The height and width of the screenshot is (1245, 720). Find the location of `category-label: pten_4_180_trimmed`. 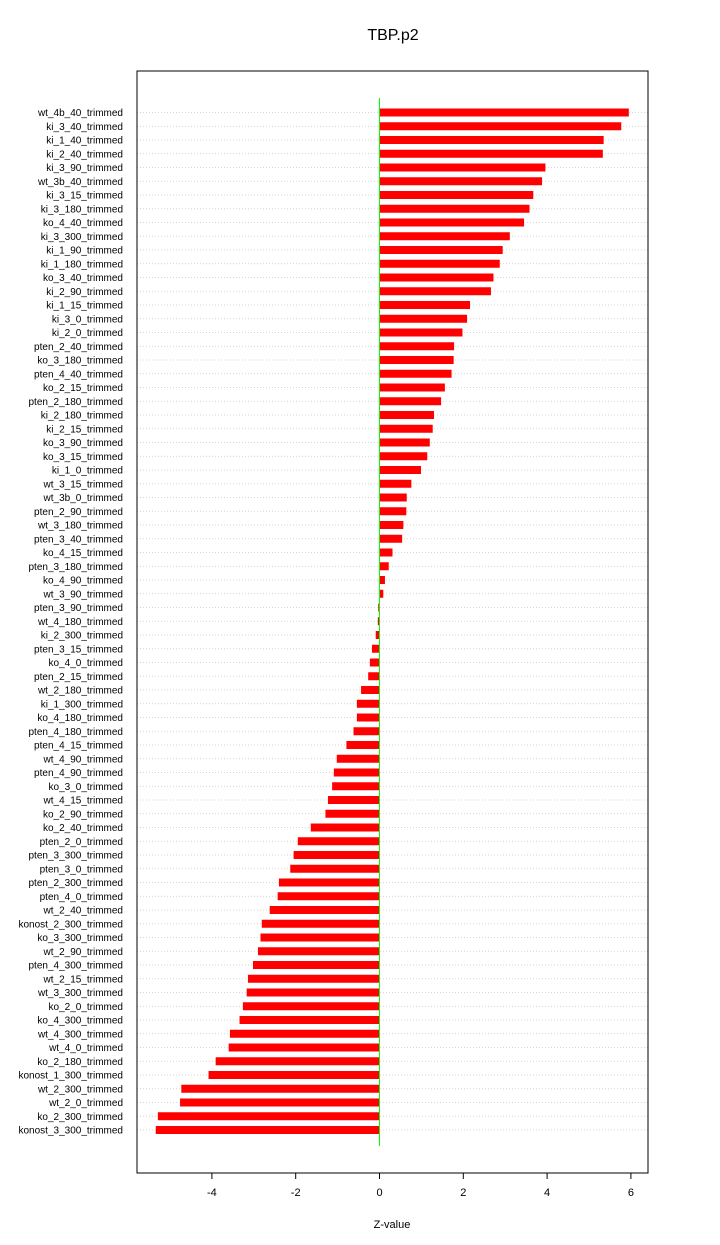

category-label: pten_4_180_trimmed is located at coordinates (75, 732).